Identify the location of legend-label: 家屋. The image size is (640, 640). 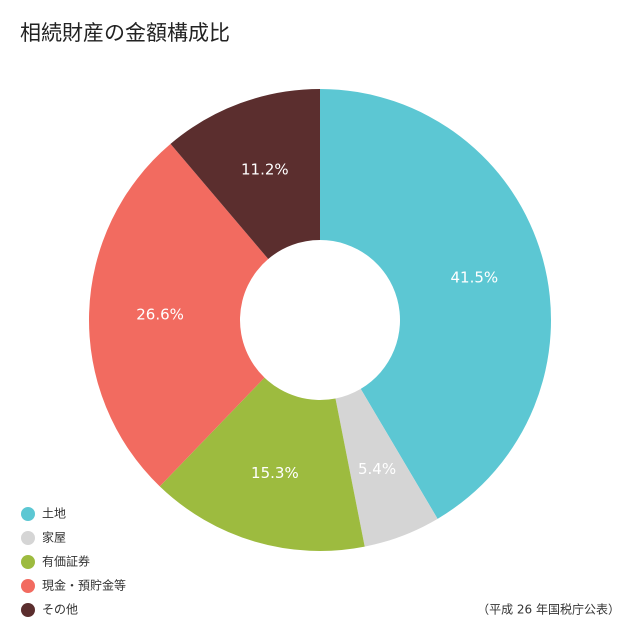
(54, 537).